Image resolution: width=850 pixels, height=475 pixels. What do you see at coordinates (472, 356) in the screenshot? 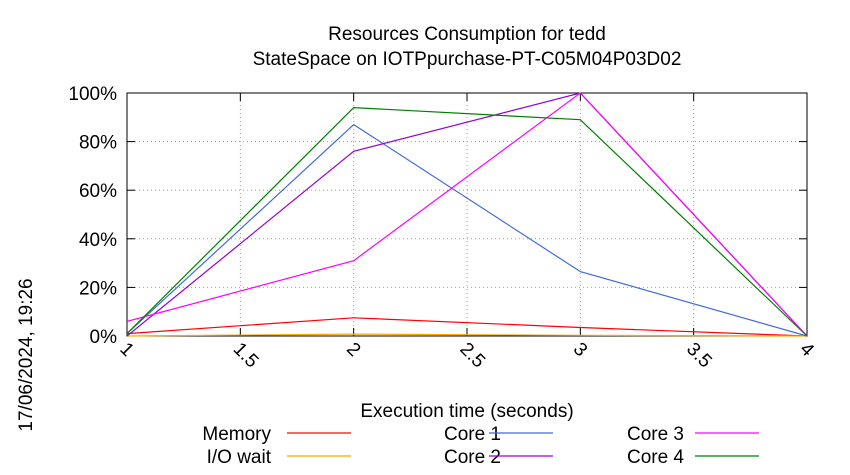
I see `x-tick-label: 2.5` at bounding box center [472, 356].